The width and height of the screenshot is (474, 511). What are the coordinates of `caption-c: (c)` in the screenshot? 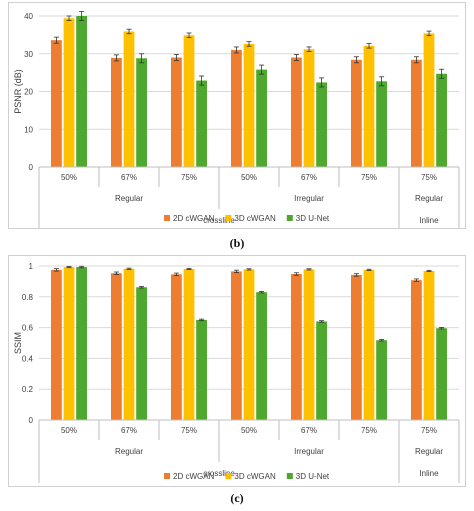 It's located at (237, 498).